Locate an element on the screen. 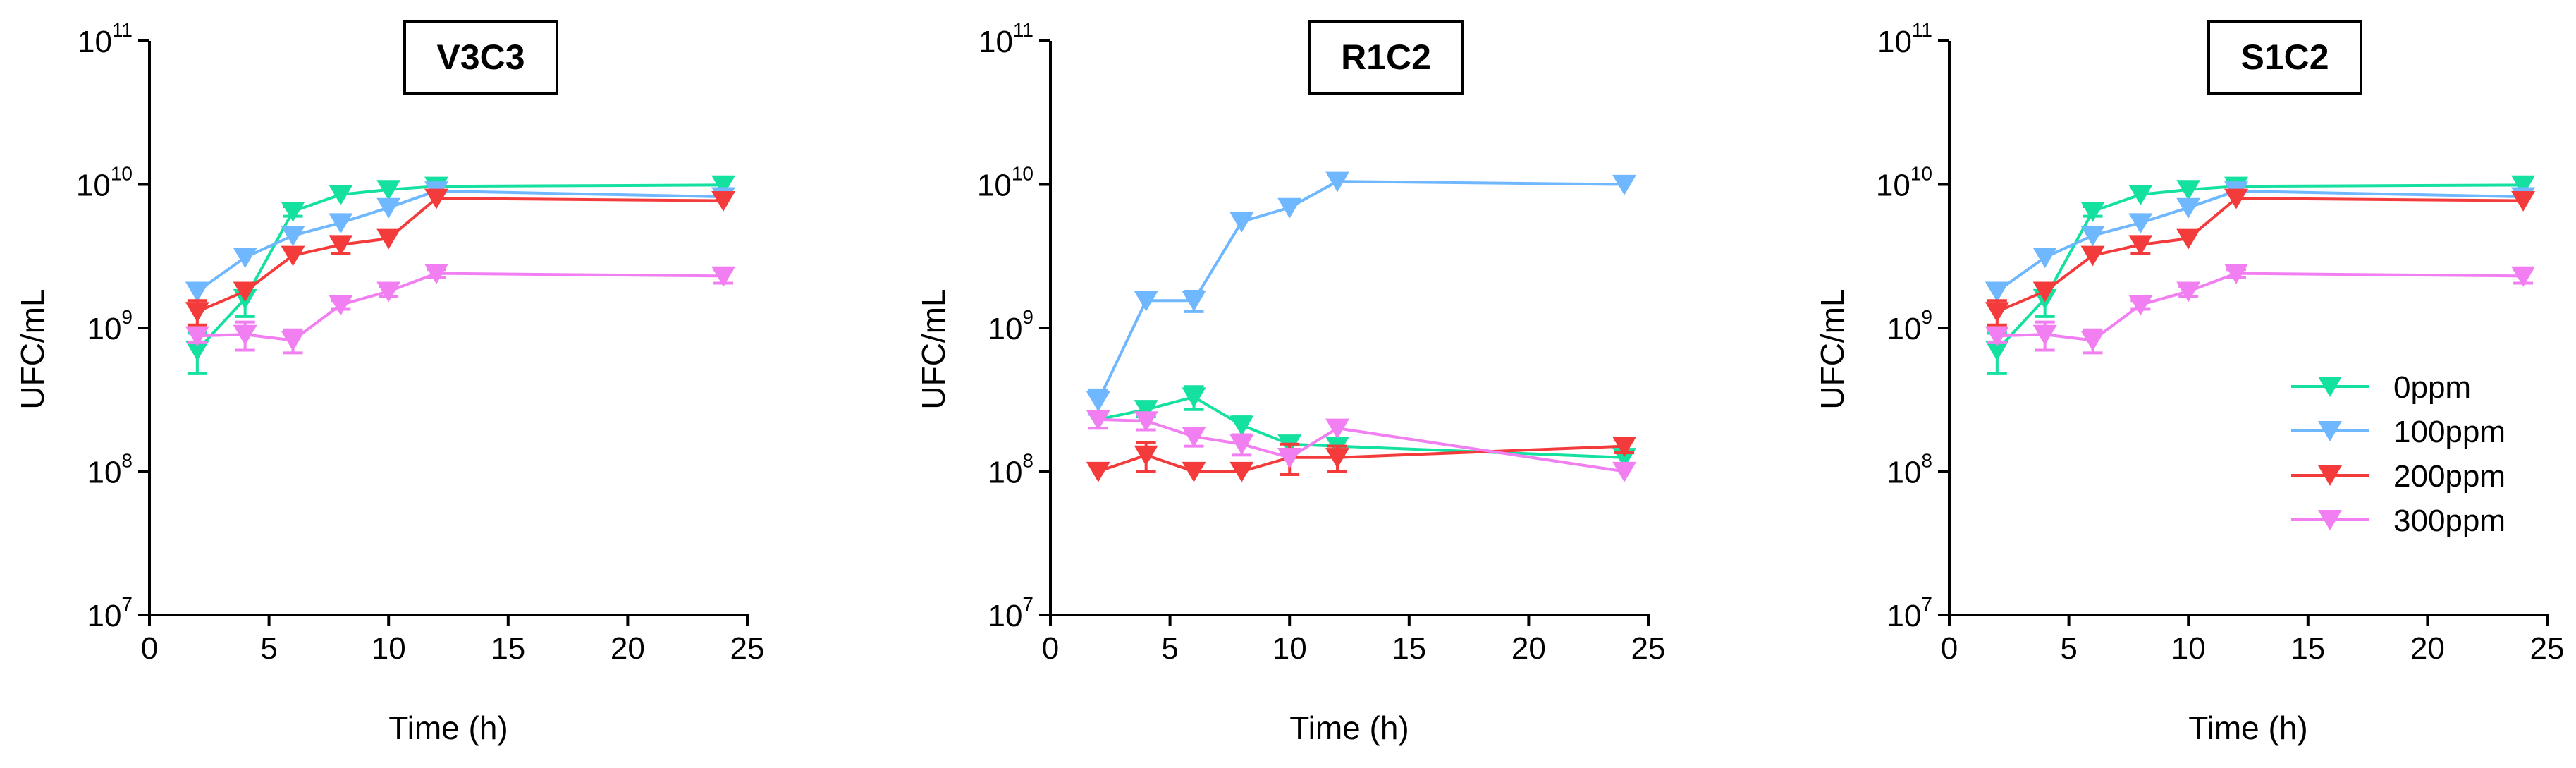  legend-label: 300ppm is located at coordinates (2449, 521).